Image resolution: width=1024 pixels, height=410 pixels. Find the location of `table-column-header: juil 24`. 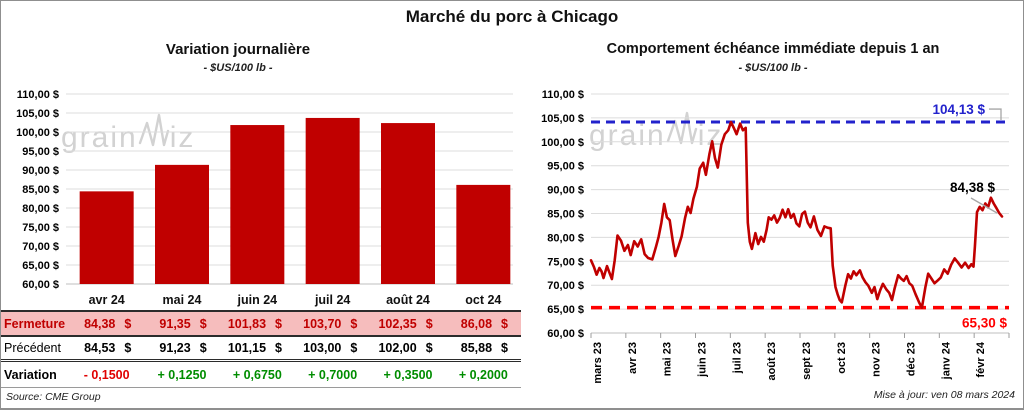

table-column-header: juil 24 is located at coordinates (332, 299).